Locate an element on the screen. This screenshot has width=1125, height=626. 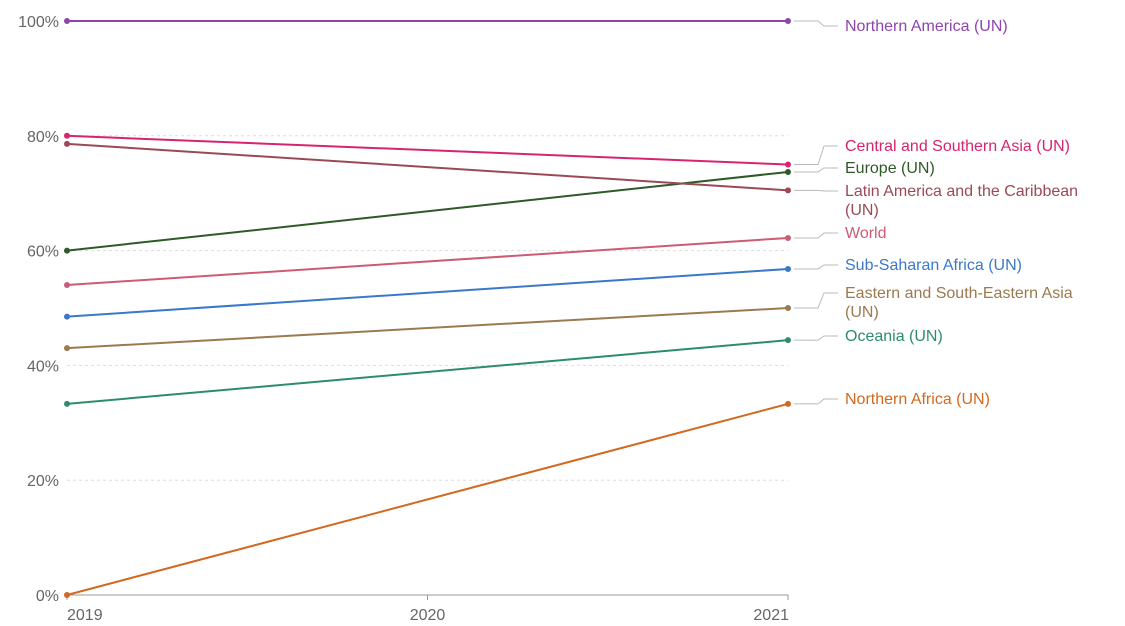
series-label: Central and Southern Asia (UN) is located at coordinates (957, 146).